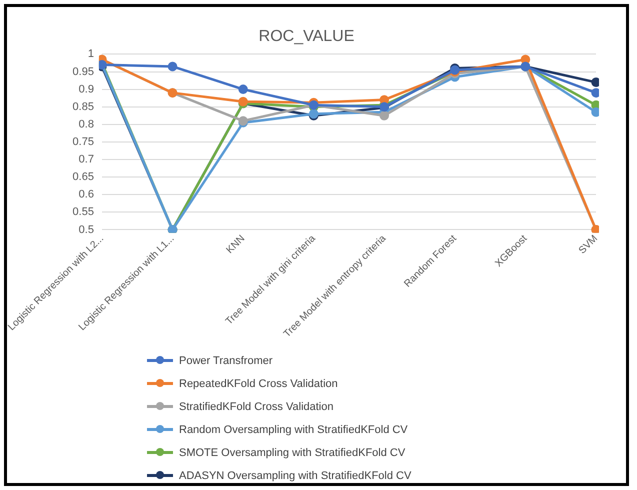 The image size is (637, 490). What do you see at coordinates (83, 142) in the screenshot?
I see `y-tick-label: 0.75` at bounding box center [83, 142].